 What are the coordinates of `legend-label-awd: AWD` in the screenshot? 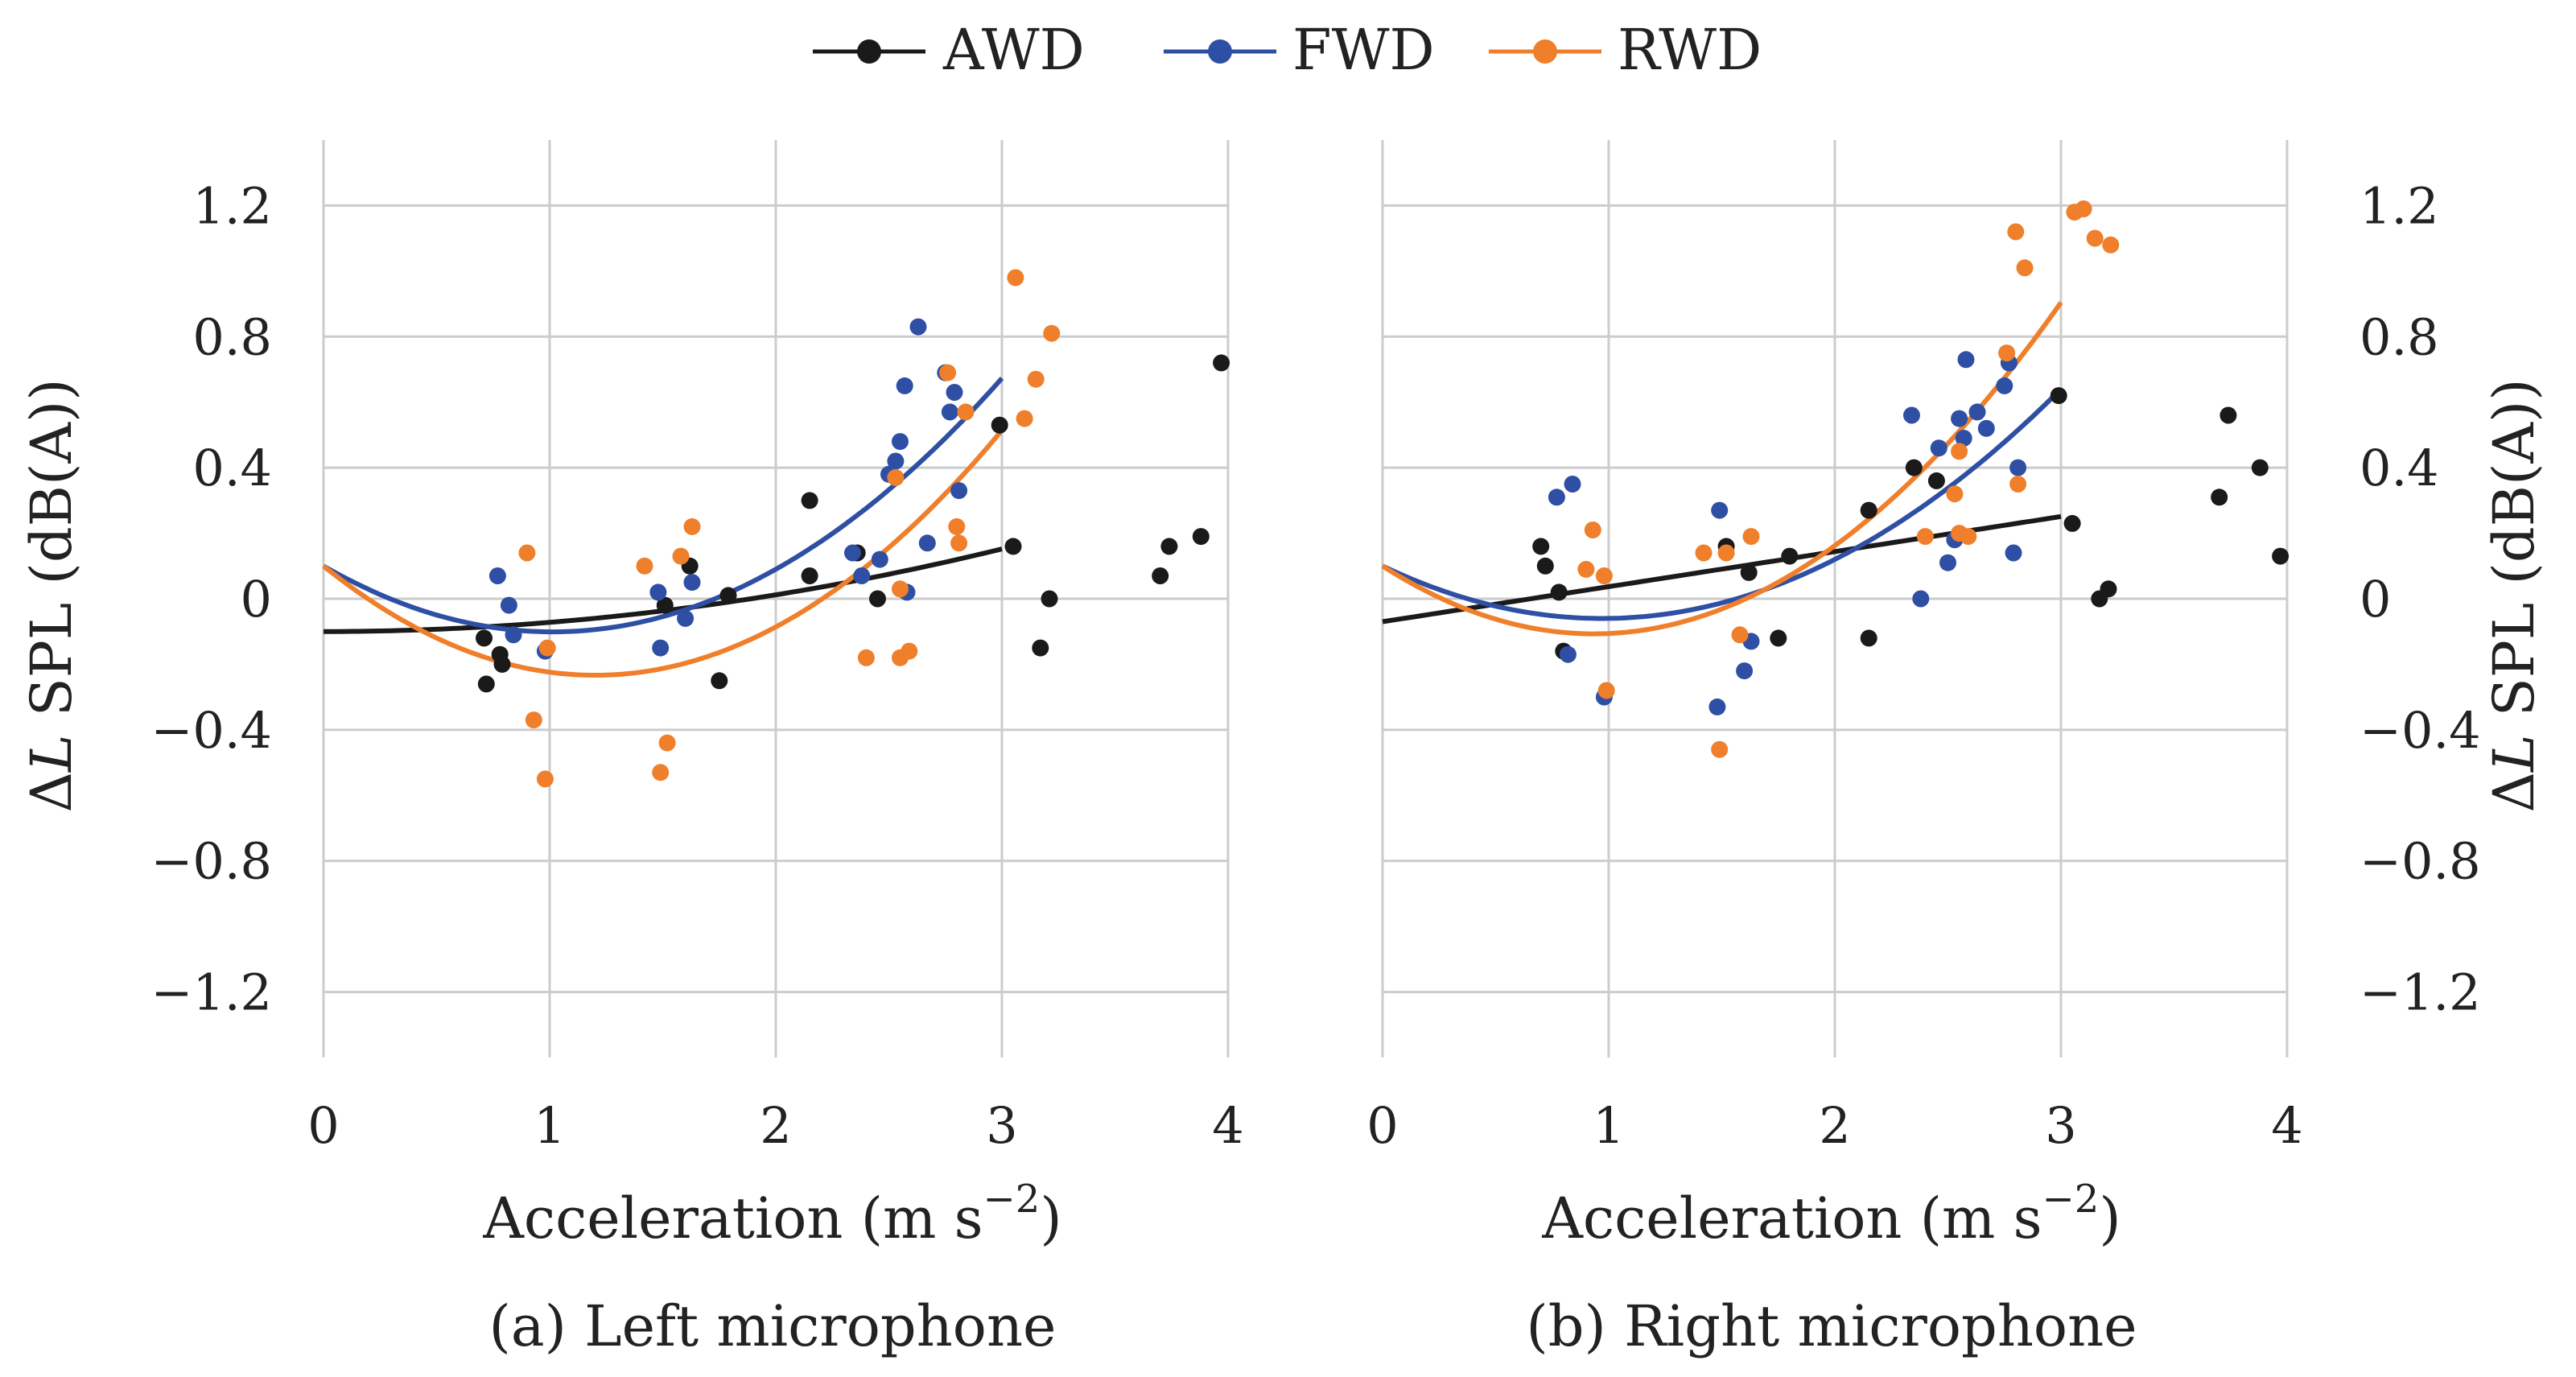 It's located at (1013, 50).